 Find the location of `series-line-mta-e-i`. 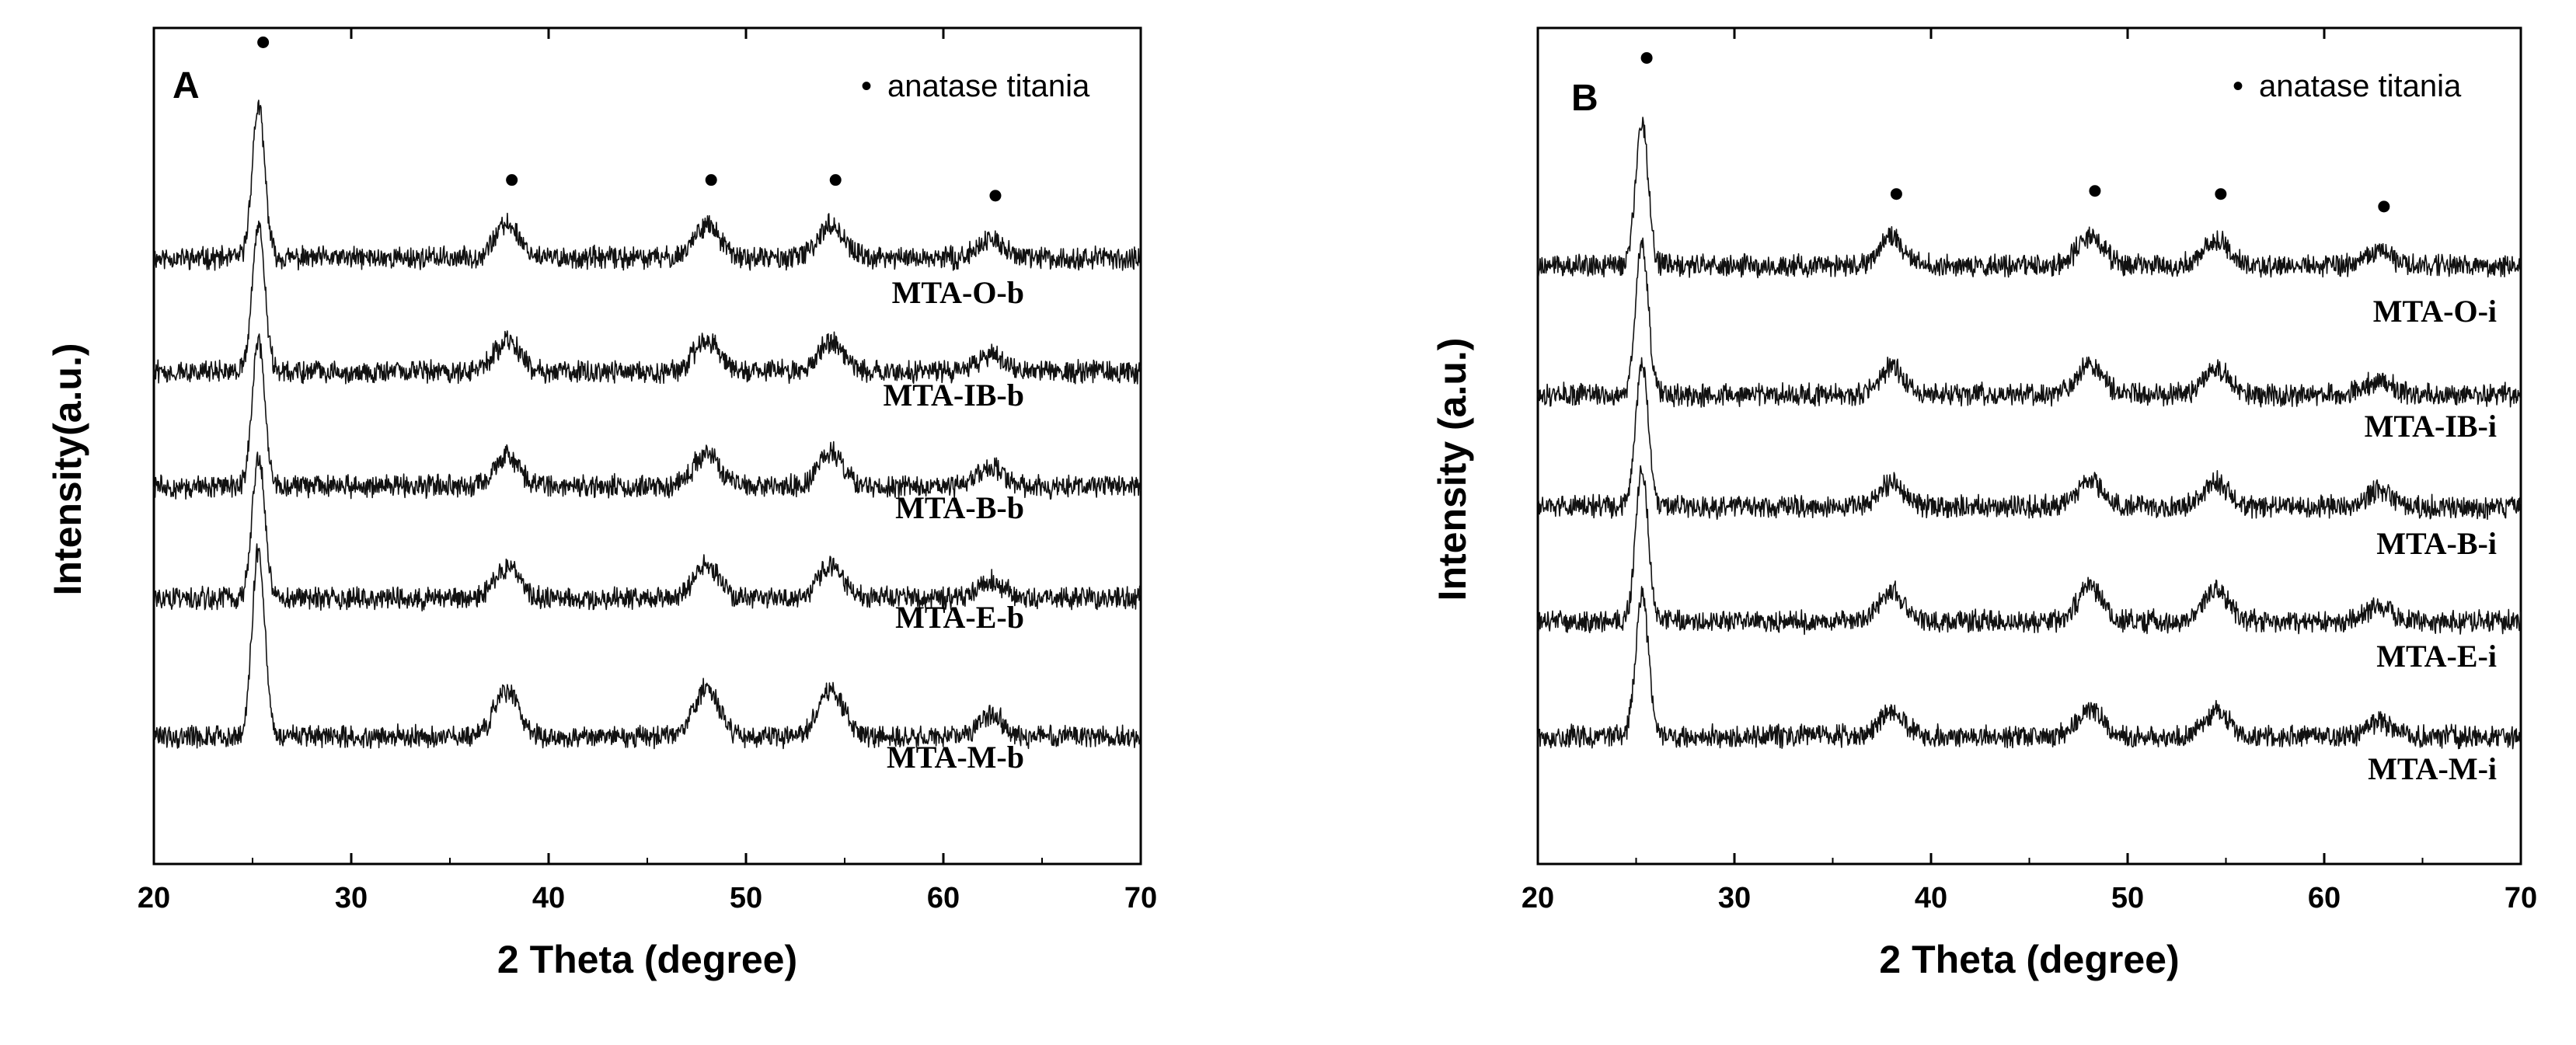

series-line-mta-e-i is located at coordinates (2029, 550).